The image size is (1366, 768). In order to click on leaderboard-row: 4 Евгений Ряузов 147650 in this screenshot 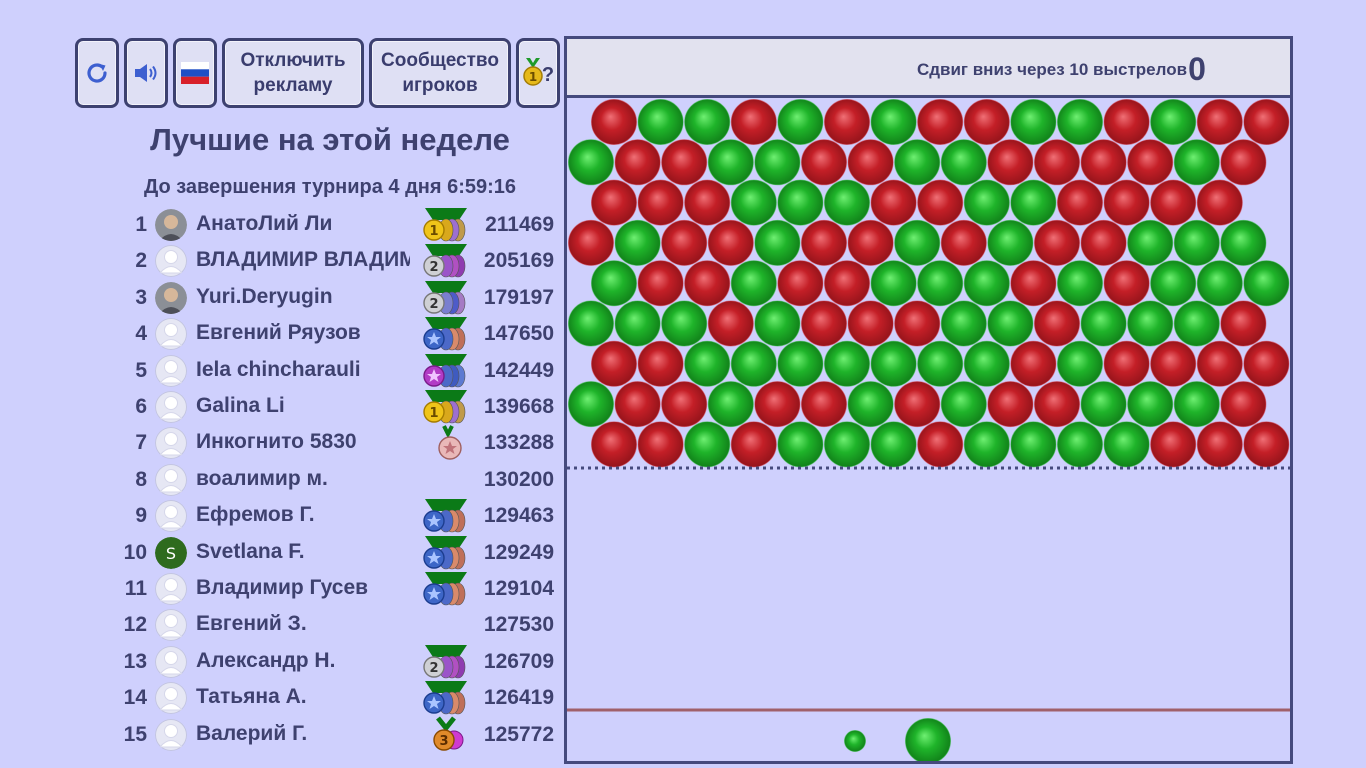, I will do `click(335, 334)`.